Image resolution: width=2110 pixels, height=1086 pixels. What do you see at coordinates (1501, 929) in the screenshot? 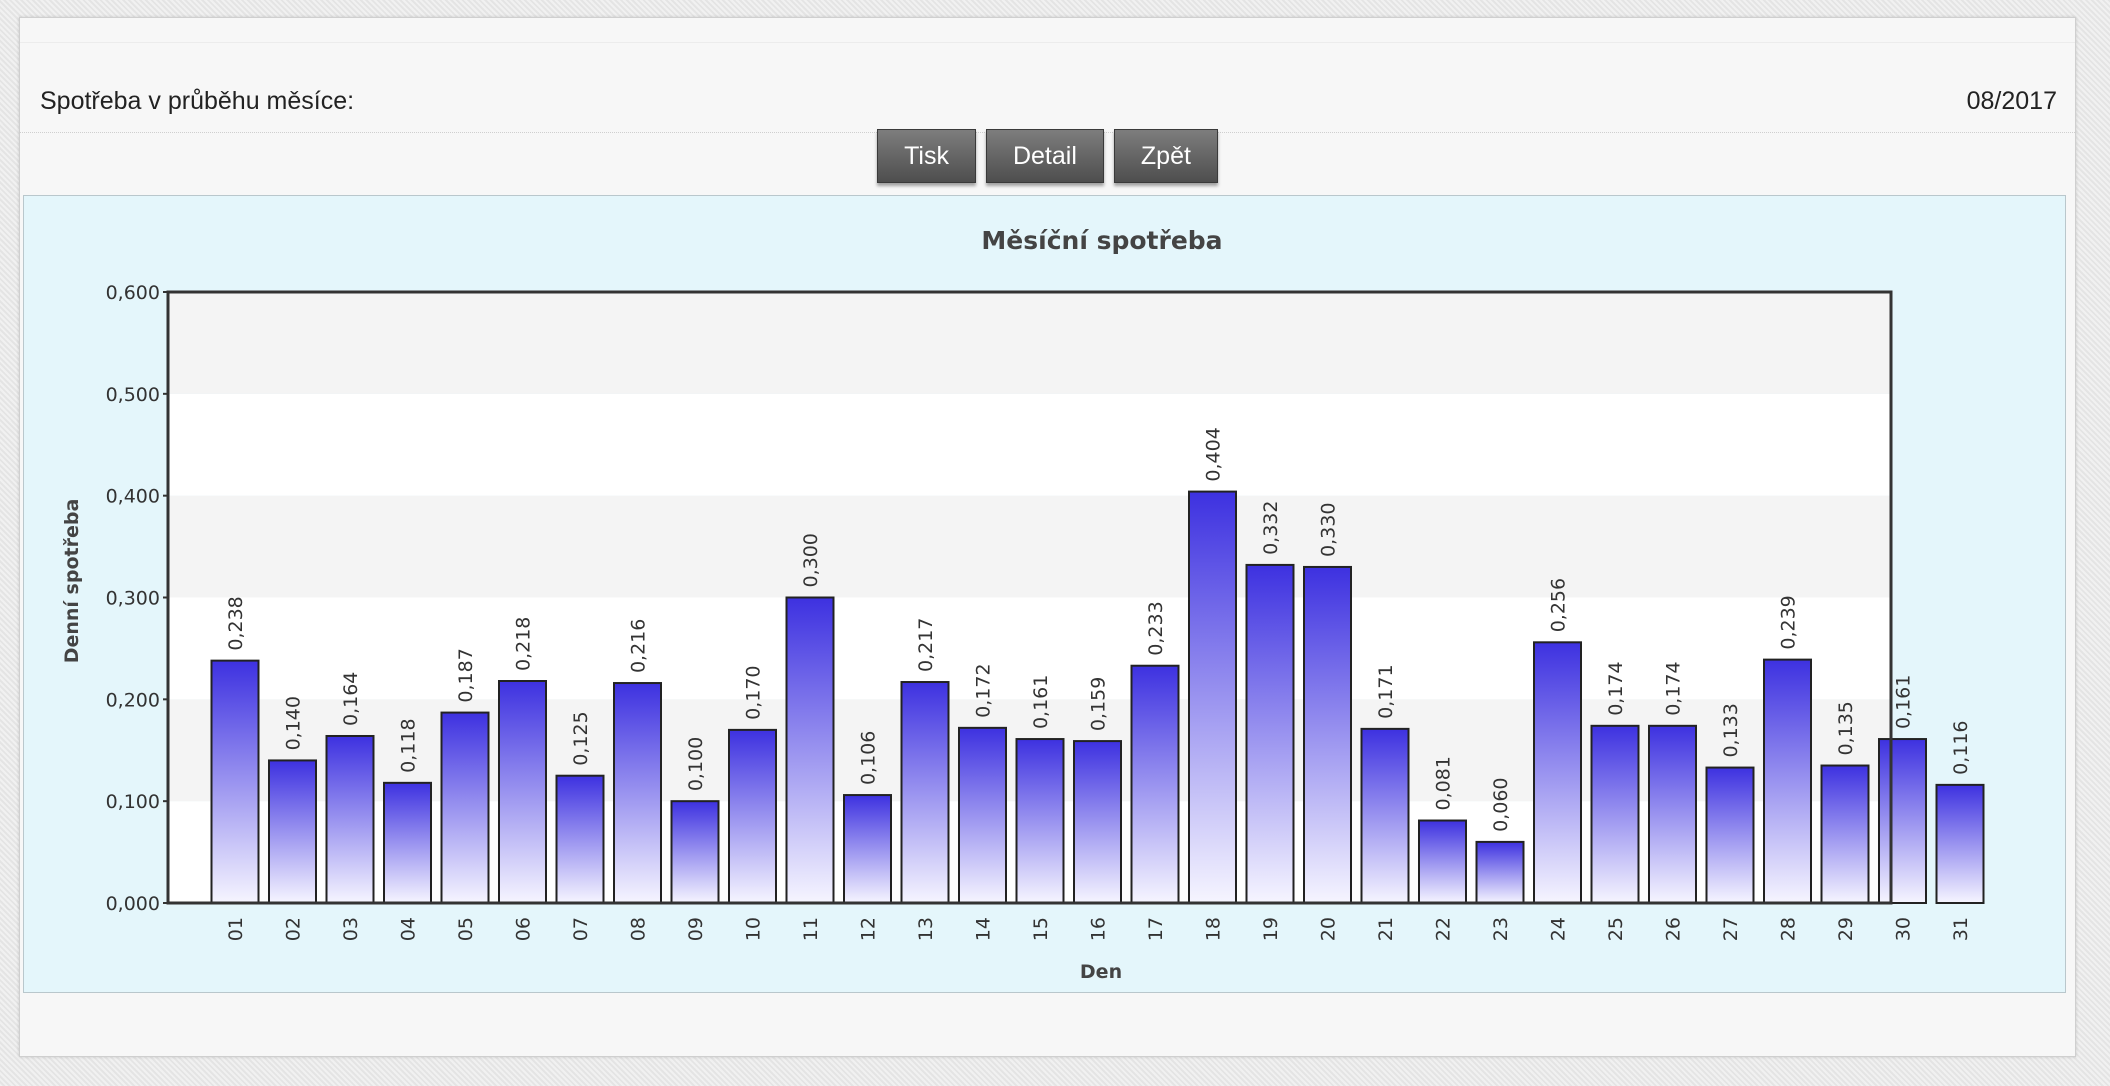
I see `x-tick-label: 23` at bounding box center [1501, 929].